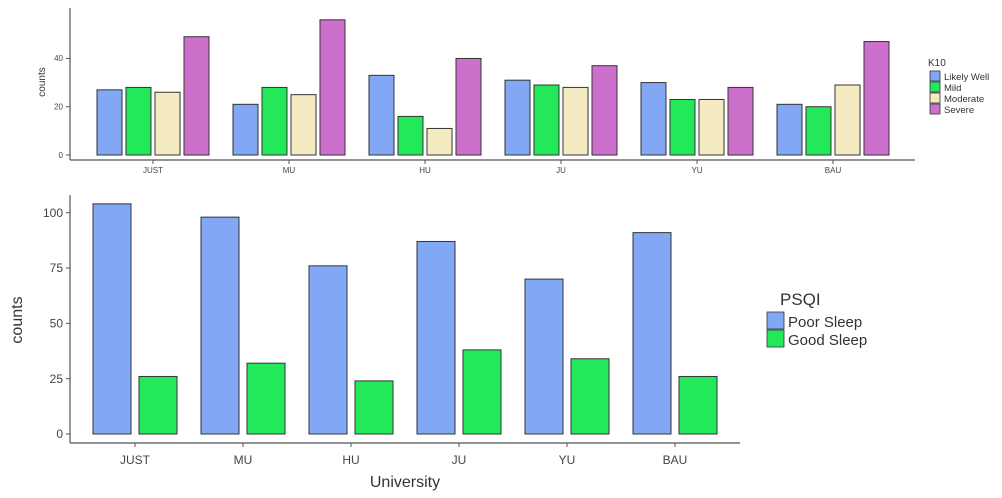  What do you see at coordinates (58, 58) in the screenshot?
I see `k10-y-tick-label: 40` at bounding box center [58, 58].